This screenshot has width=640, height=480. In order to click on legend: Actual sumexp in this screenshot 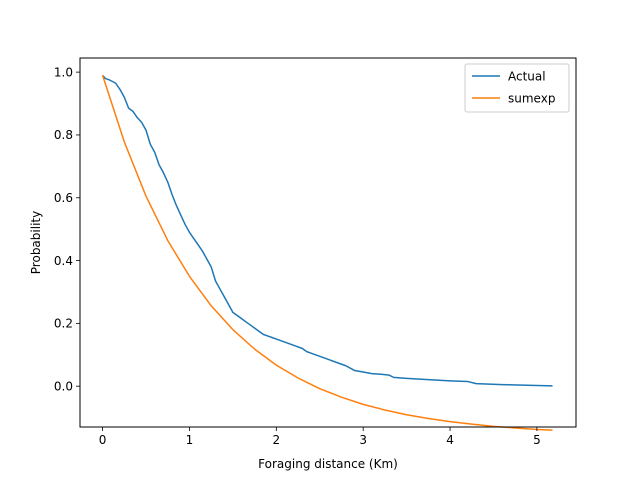, I will do `click(517, 88)`.